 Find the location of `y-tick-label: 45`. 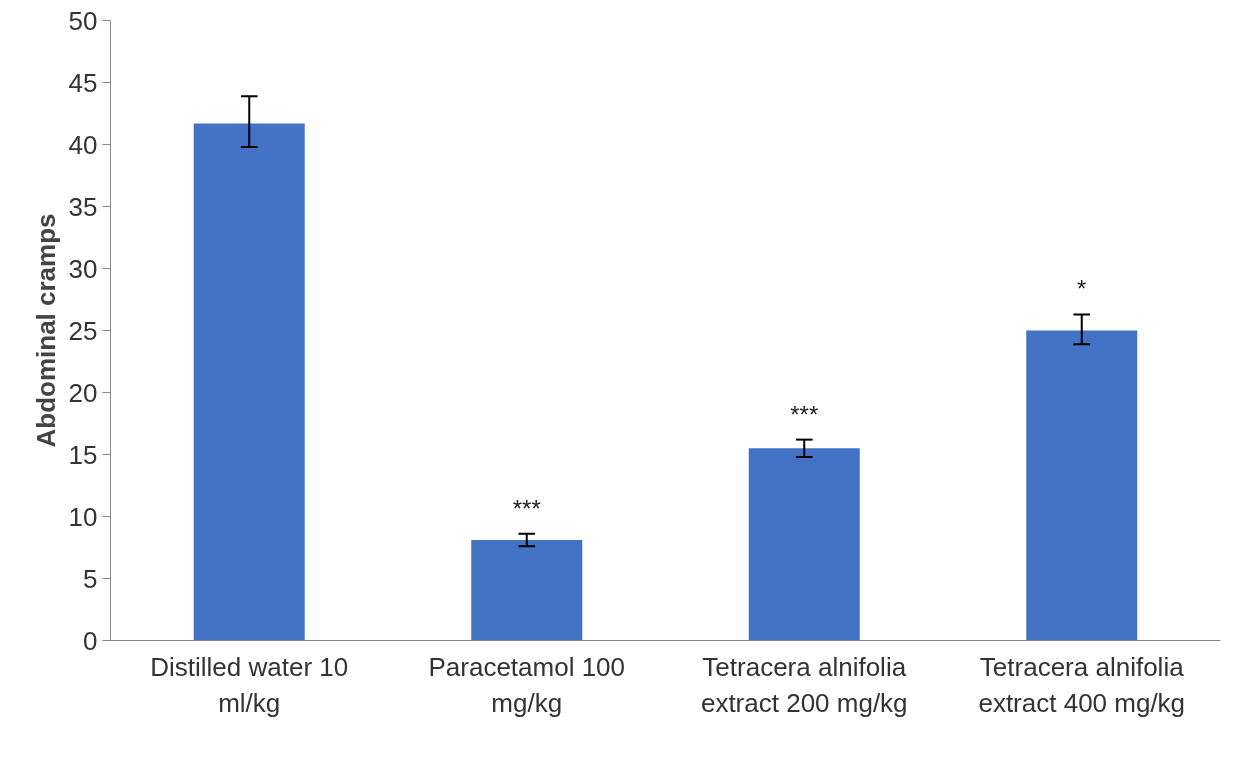

y-tick-label: 45 is located at coordinates (83, 82).